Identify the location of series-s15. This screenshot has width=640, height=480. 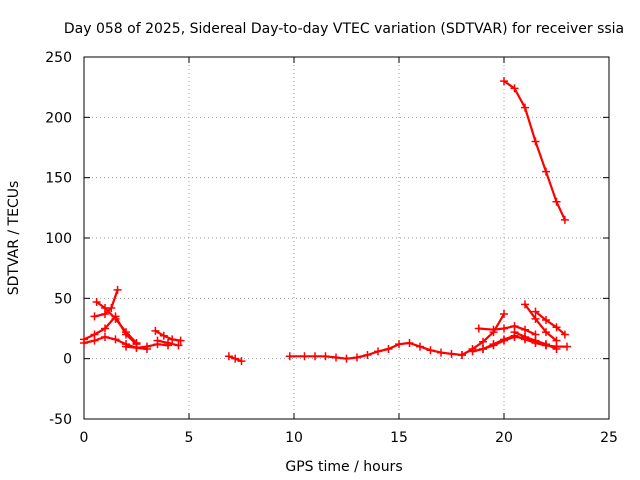
(541, 322).